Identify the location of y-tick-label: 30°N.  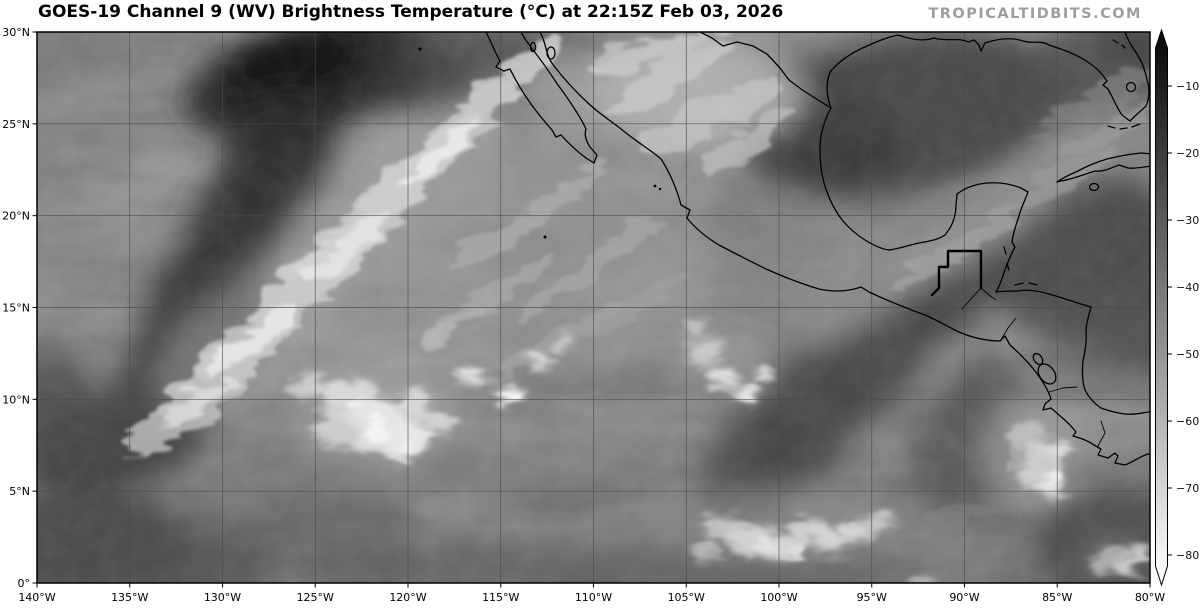
(16, 32).